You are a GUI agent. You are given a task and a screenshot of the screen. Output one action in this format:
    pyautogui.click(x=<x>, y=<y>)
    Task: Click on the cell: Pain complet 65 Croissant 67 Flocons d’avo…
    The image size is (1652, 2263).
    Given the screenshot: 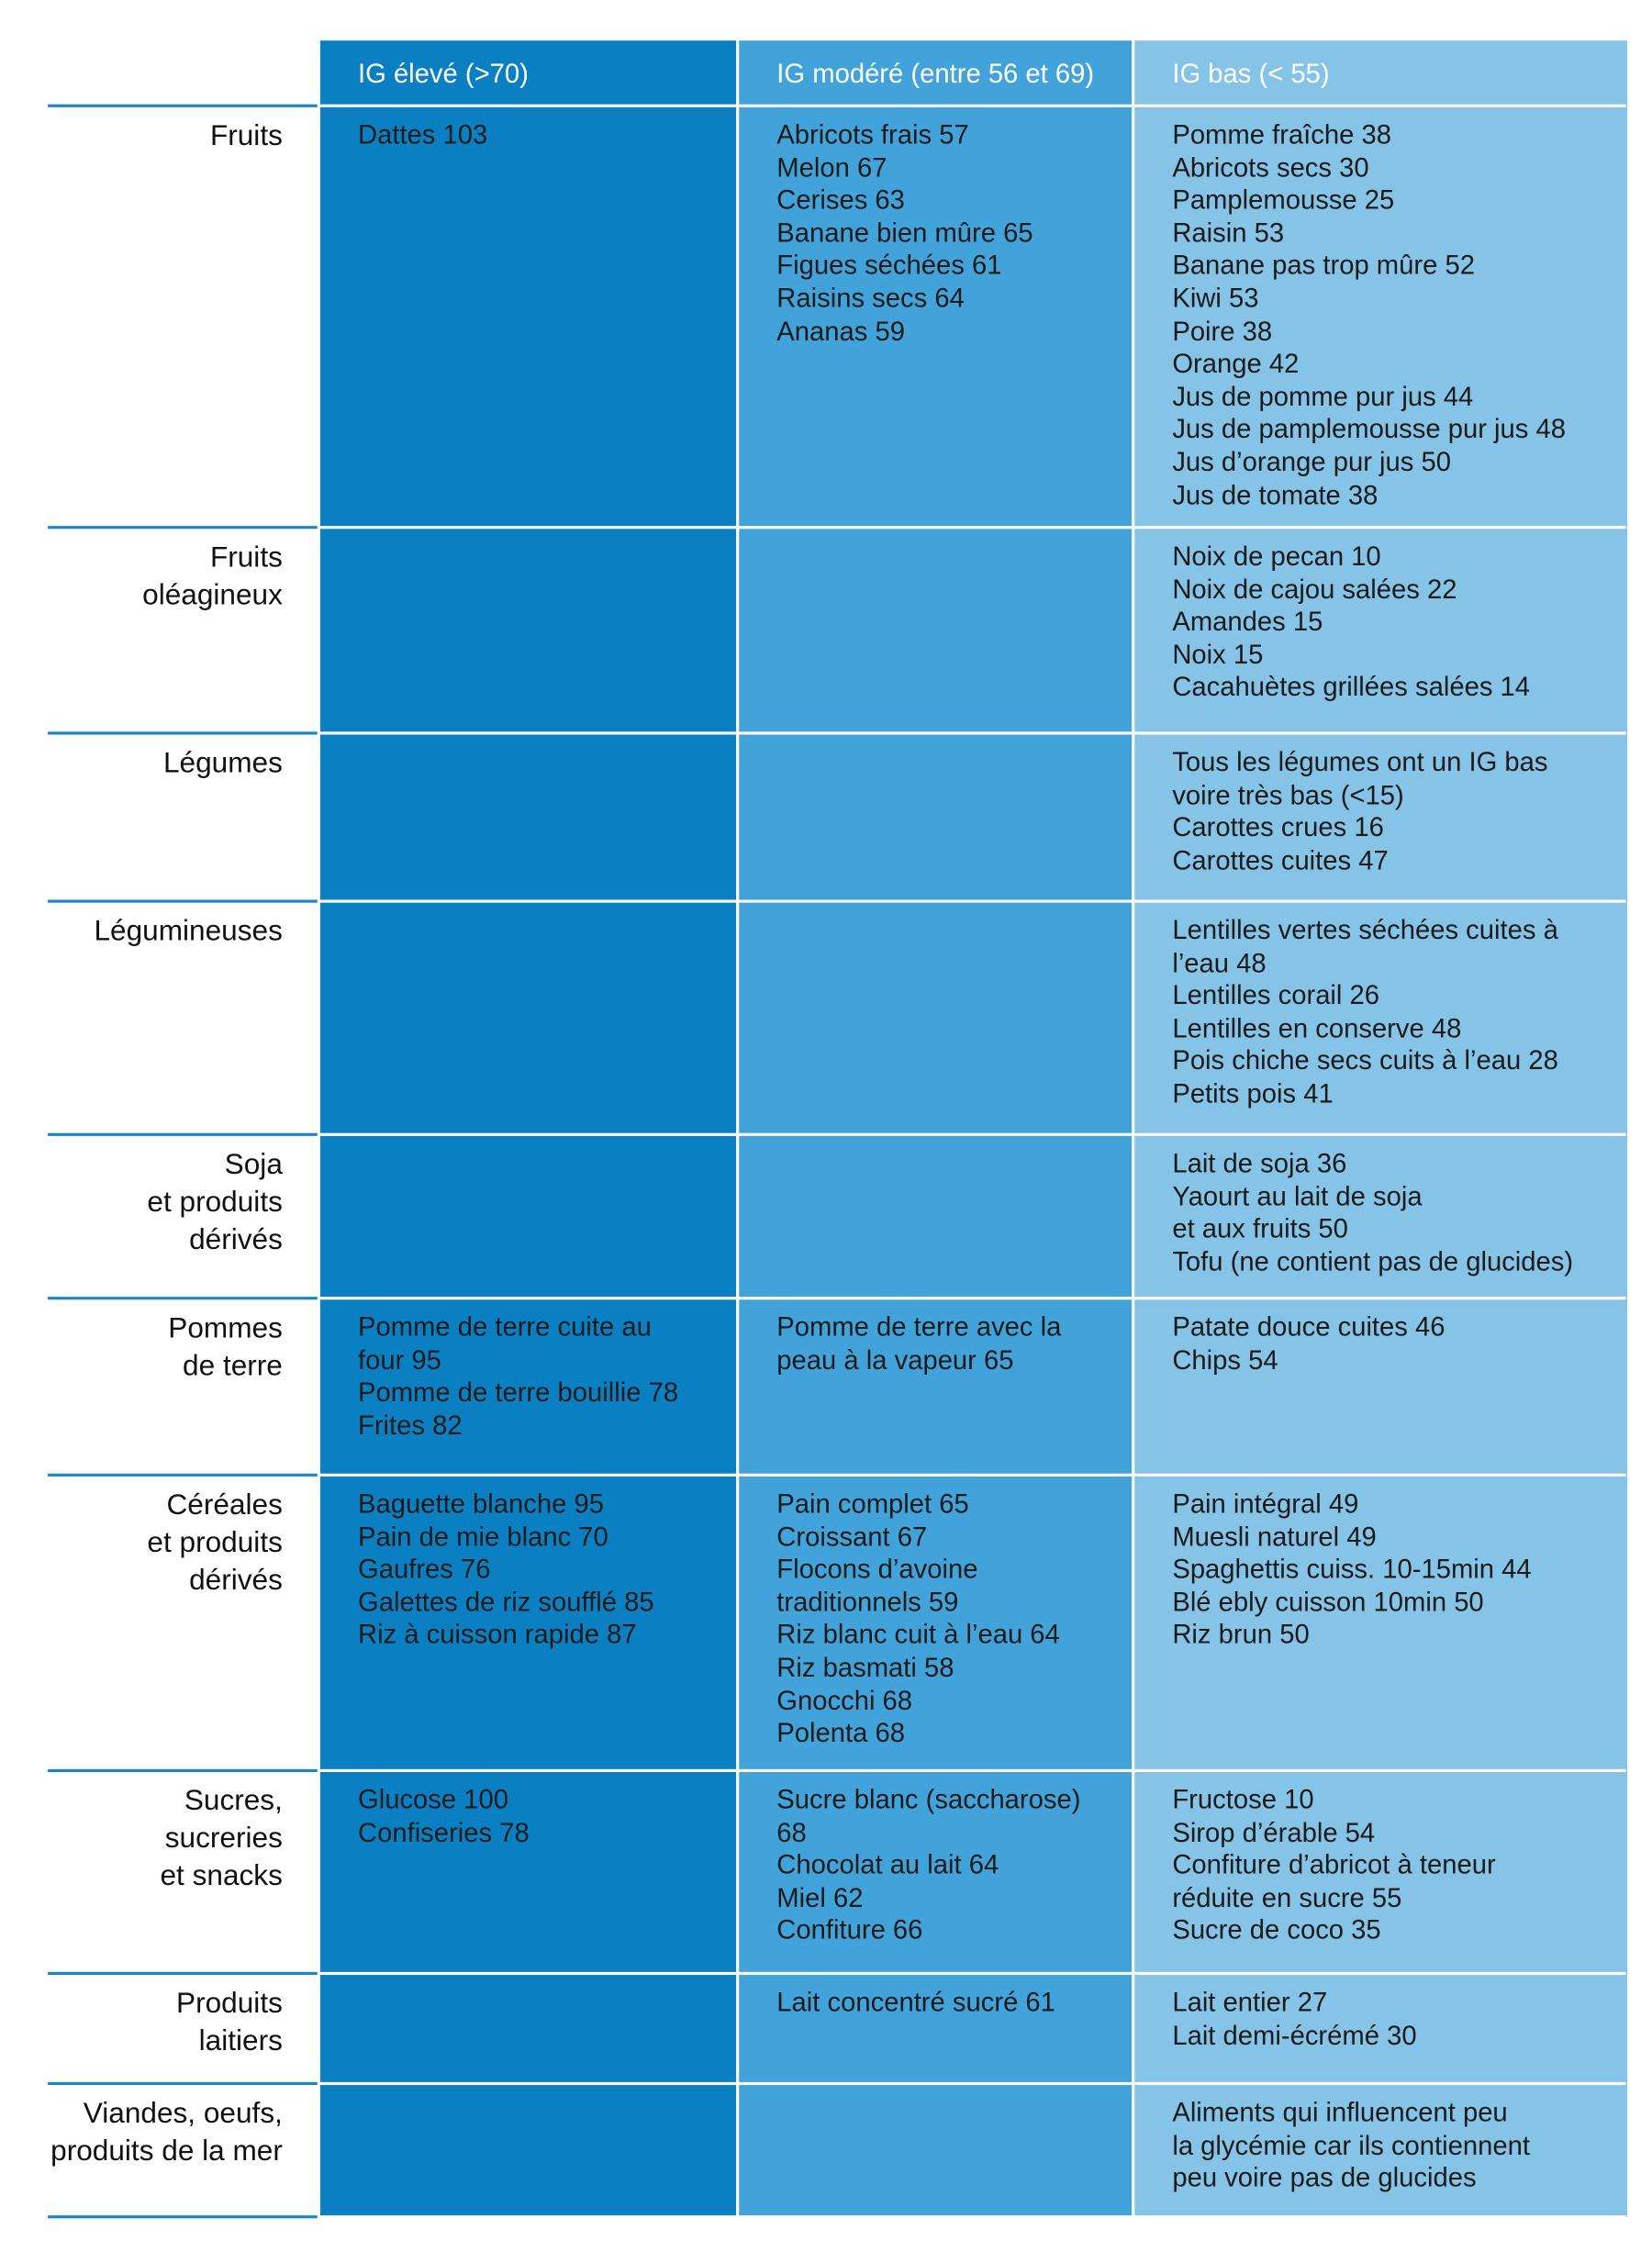 What is the action you would take?
    pyautogui.click(x=918, y=1619)
    